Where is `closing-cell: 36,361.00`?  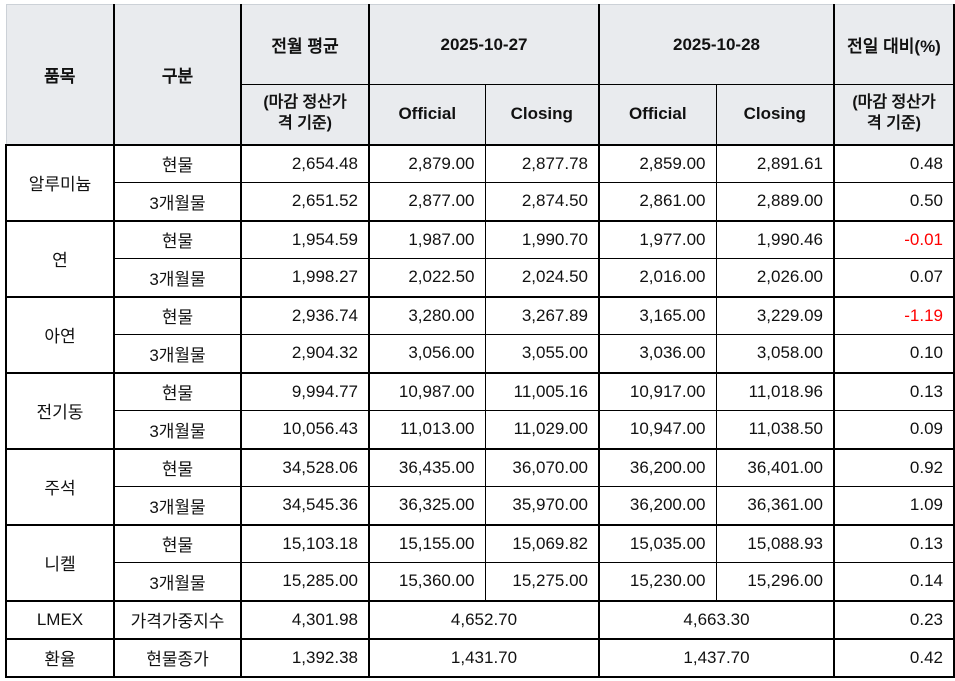
closing-cell: 36,361.00 is located at coordinates (775, 505).